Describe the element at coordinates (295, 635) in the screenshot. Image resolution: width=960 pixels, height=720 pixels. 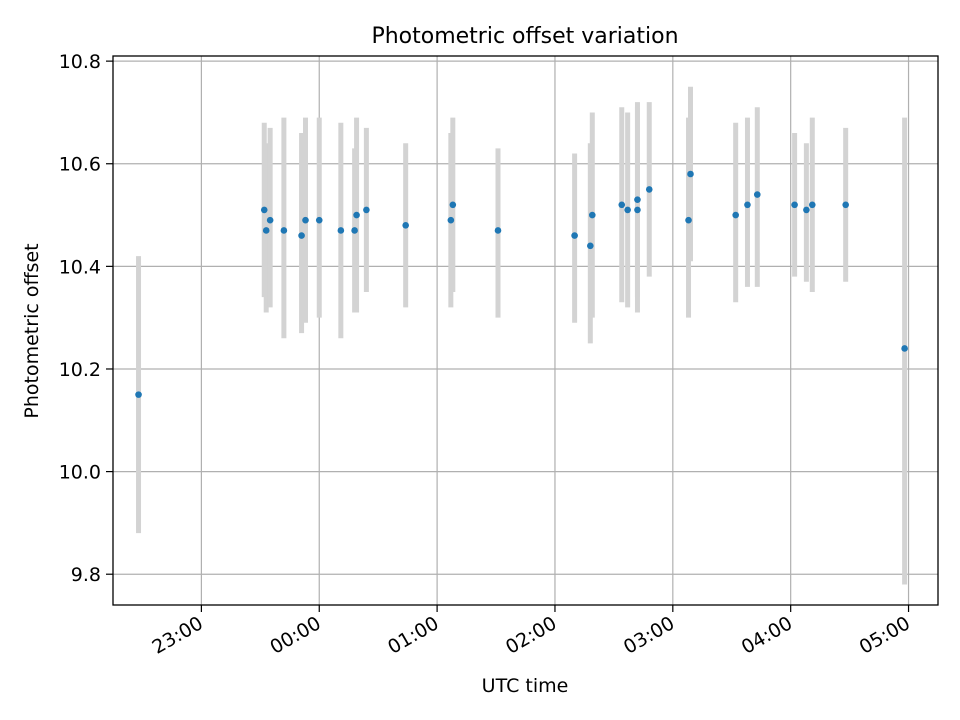
I see `x-tick-label: 00:00` at that location.